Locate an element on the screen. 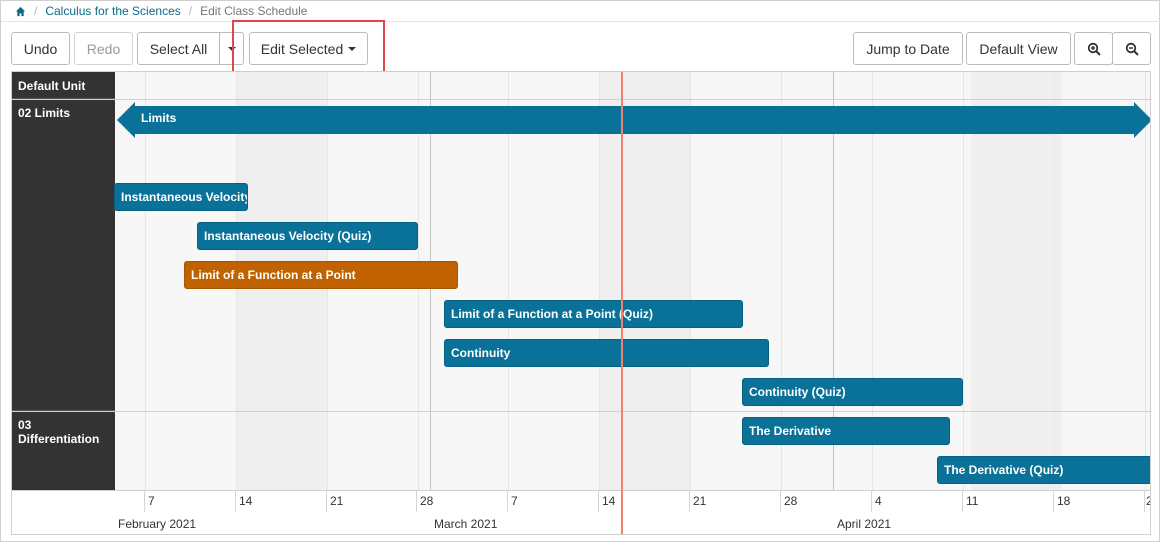 This screenshot has width=1160, height=542. unit-range-label: Limits is located at coordinates (159, 118).